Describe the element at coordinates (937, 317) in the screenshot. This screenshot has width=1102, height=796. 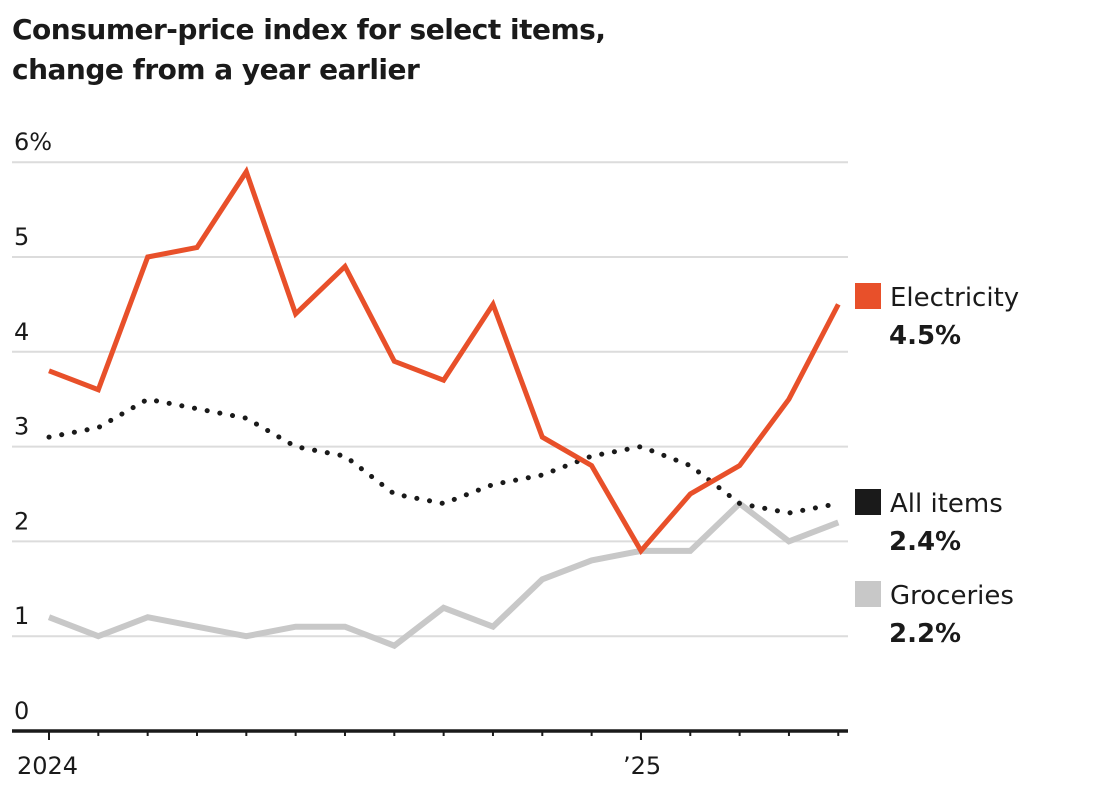
I see `legend-item-electricity: Electricity 4.5%` at that location.